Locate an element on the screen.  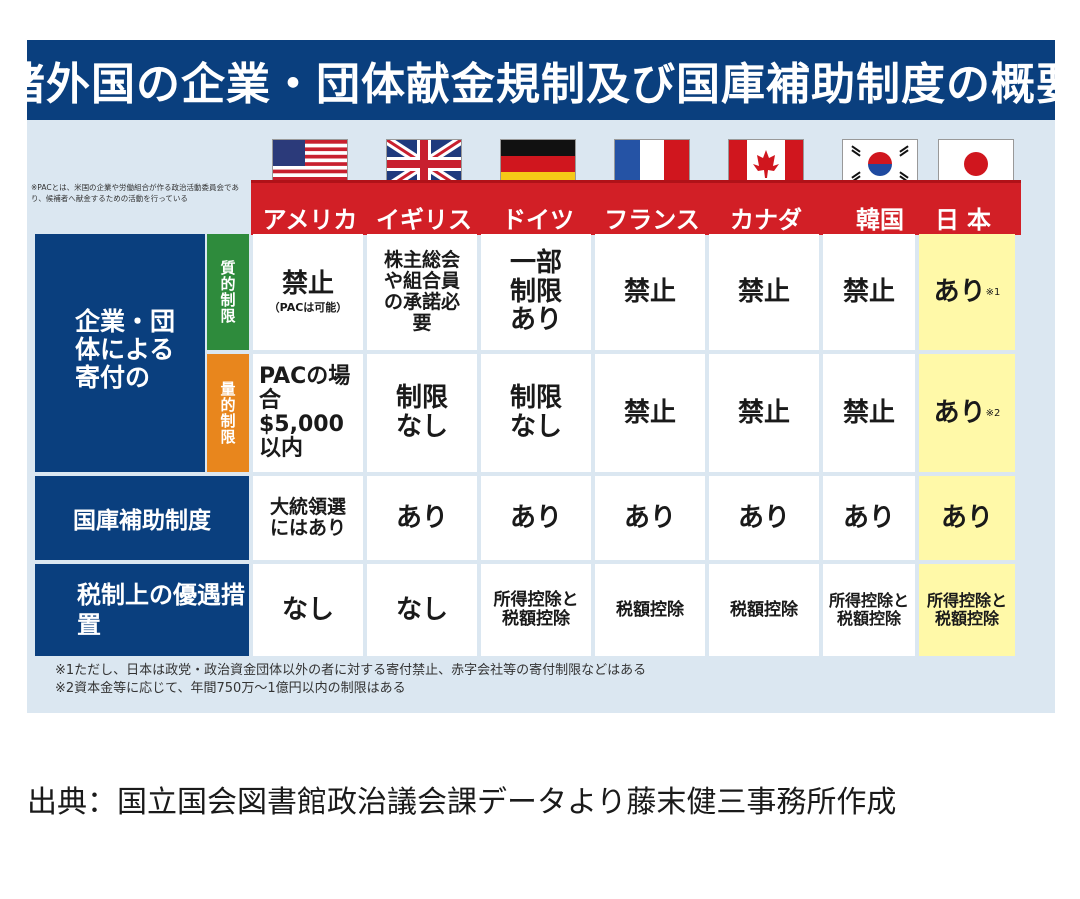
cell-tax-de: 所得控除と税額控除 is located at coordinates (536, 610).